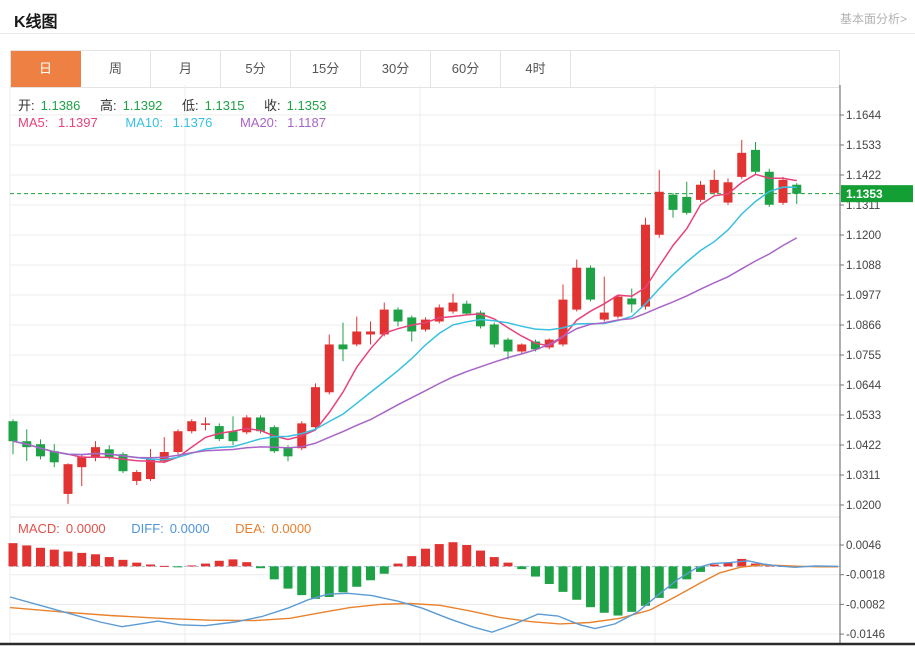 This screenshot has height=647, width=915. I want to click on axis-tick-label: 1.0533, so click(863, 416).